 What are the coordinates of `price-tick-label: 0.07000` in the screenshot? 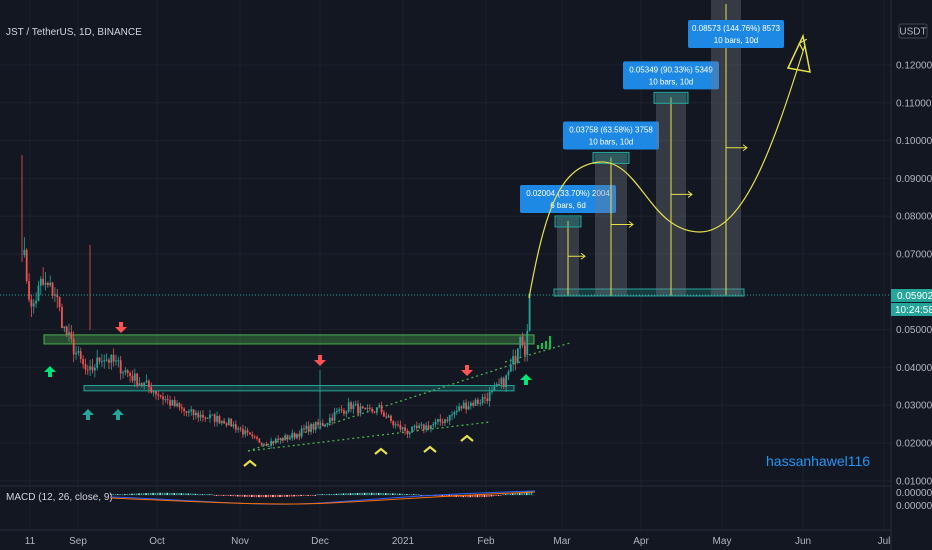 It's located at (914, 255).